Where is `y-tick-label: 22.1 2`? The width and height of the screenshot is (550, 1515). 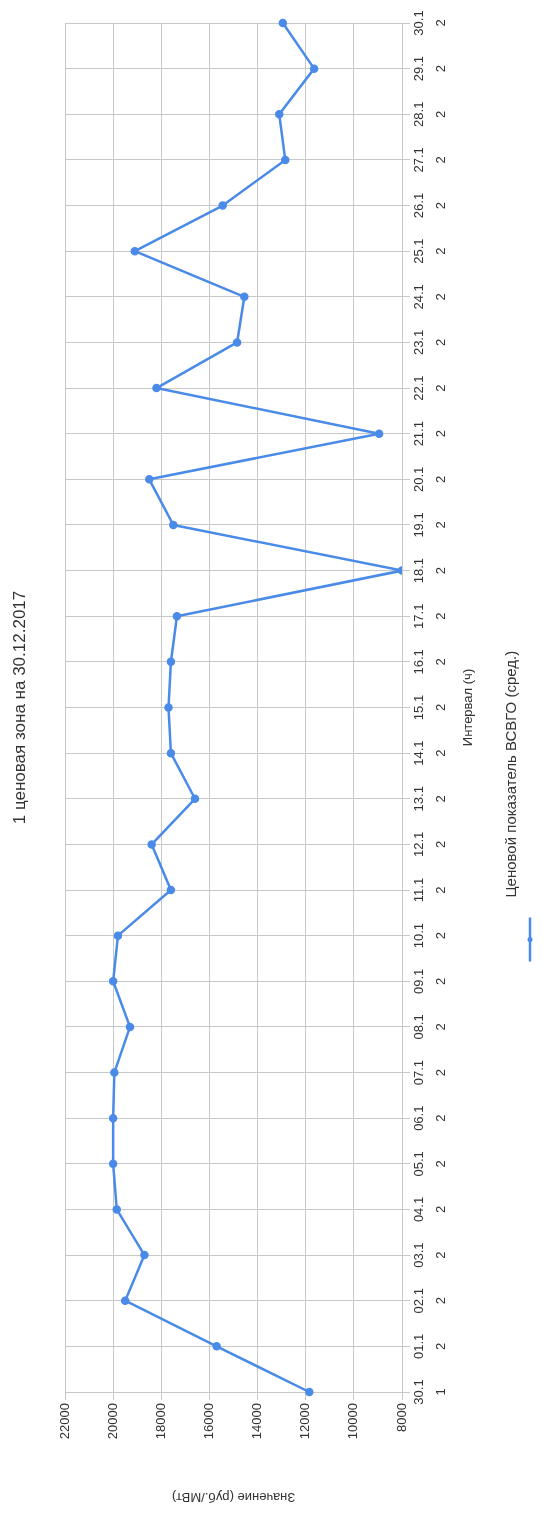 y-tick-label: 22.1 2 is located at coordinates (429, 388).